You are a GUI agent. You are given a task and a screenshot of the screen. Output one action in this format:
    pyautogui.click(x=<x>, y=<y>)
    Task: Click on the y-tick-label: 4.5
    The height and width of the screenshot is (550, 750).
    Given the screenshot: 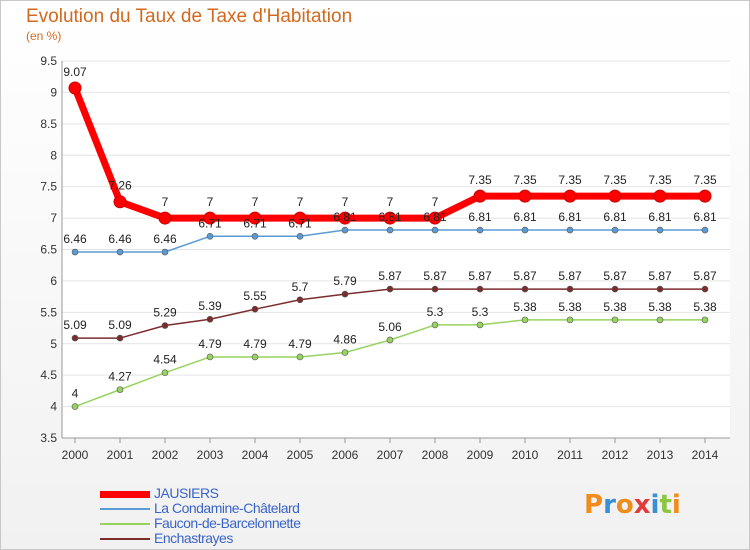 What is the action you would take?
    pyautogui.click(x=48, y=375)
    